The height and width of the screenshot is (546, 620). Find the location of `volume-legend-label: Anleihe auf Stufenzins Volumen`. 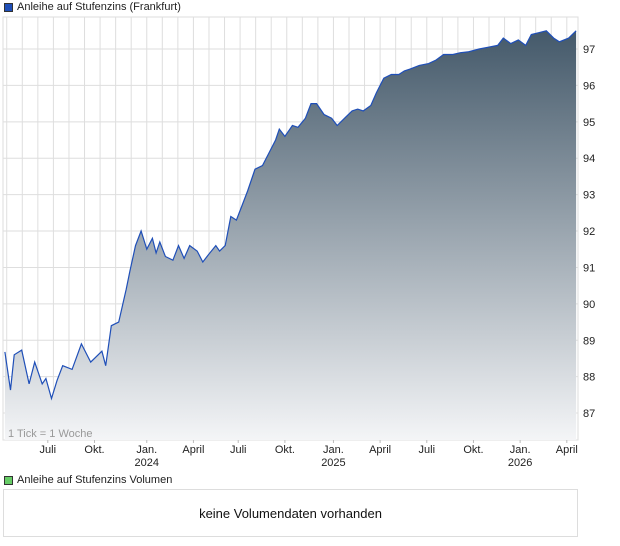

volume-legend-label: Anleihe auf Stufenzins Volumen is located at coordinates (95, 480).